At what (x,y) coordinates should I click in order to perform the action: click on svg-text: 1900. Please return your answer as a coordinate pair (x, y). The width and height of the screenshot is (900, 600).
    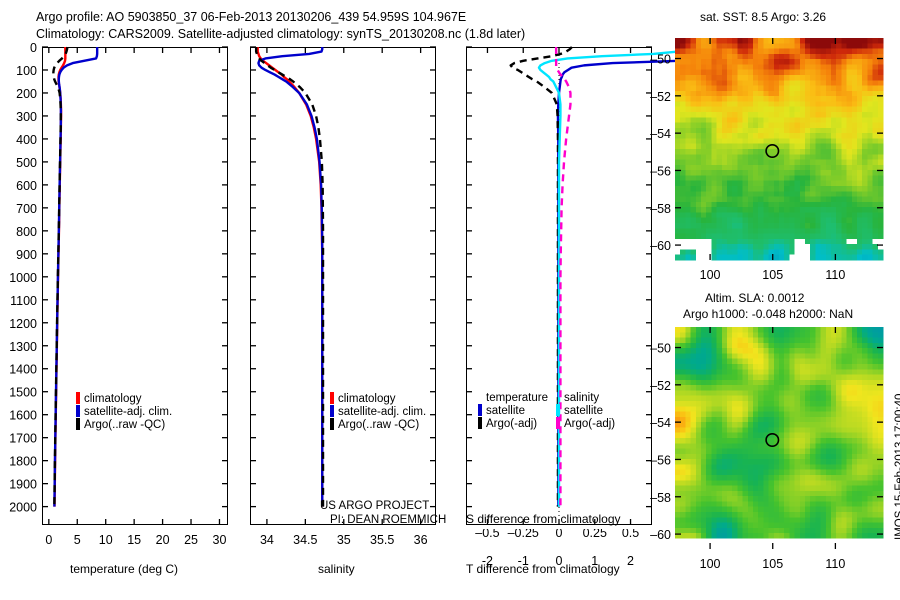
    Looking at the image, I should click on (23, 485).